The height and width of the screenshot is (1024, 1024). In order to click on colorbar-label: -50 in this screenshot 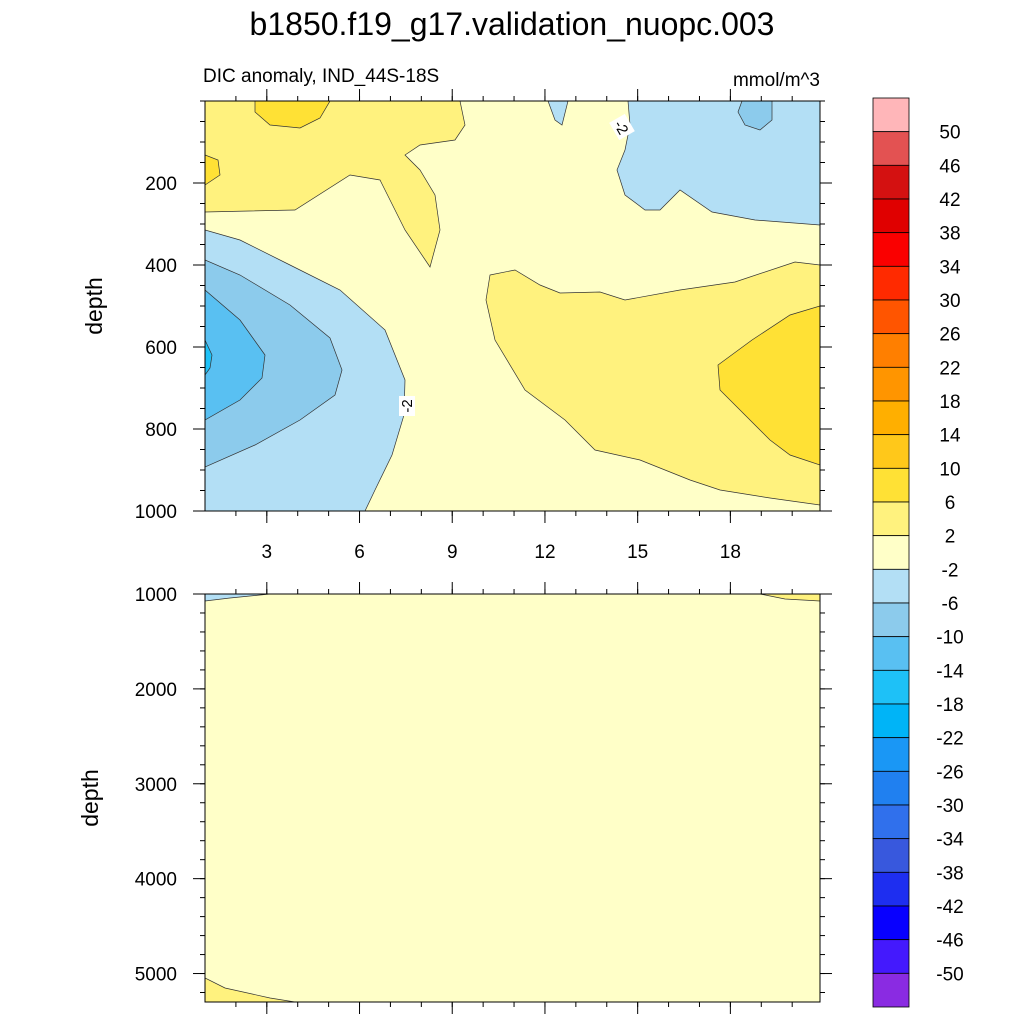, I will do `click(949, 974)`.